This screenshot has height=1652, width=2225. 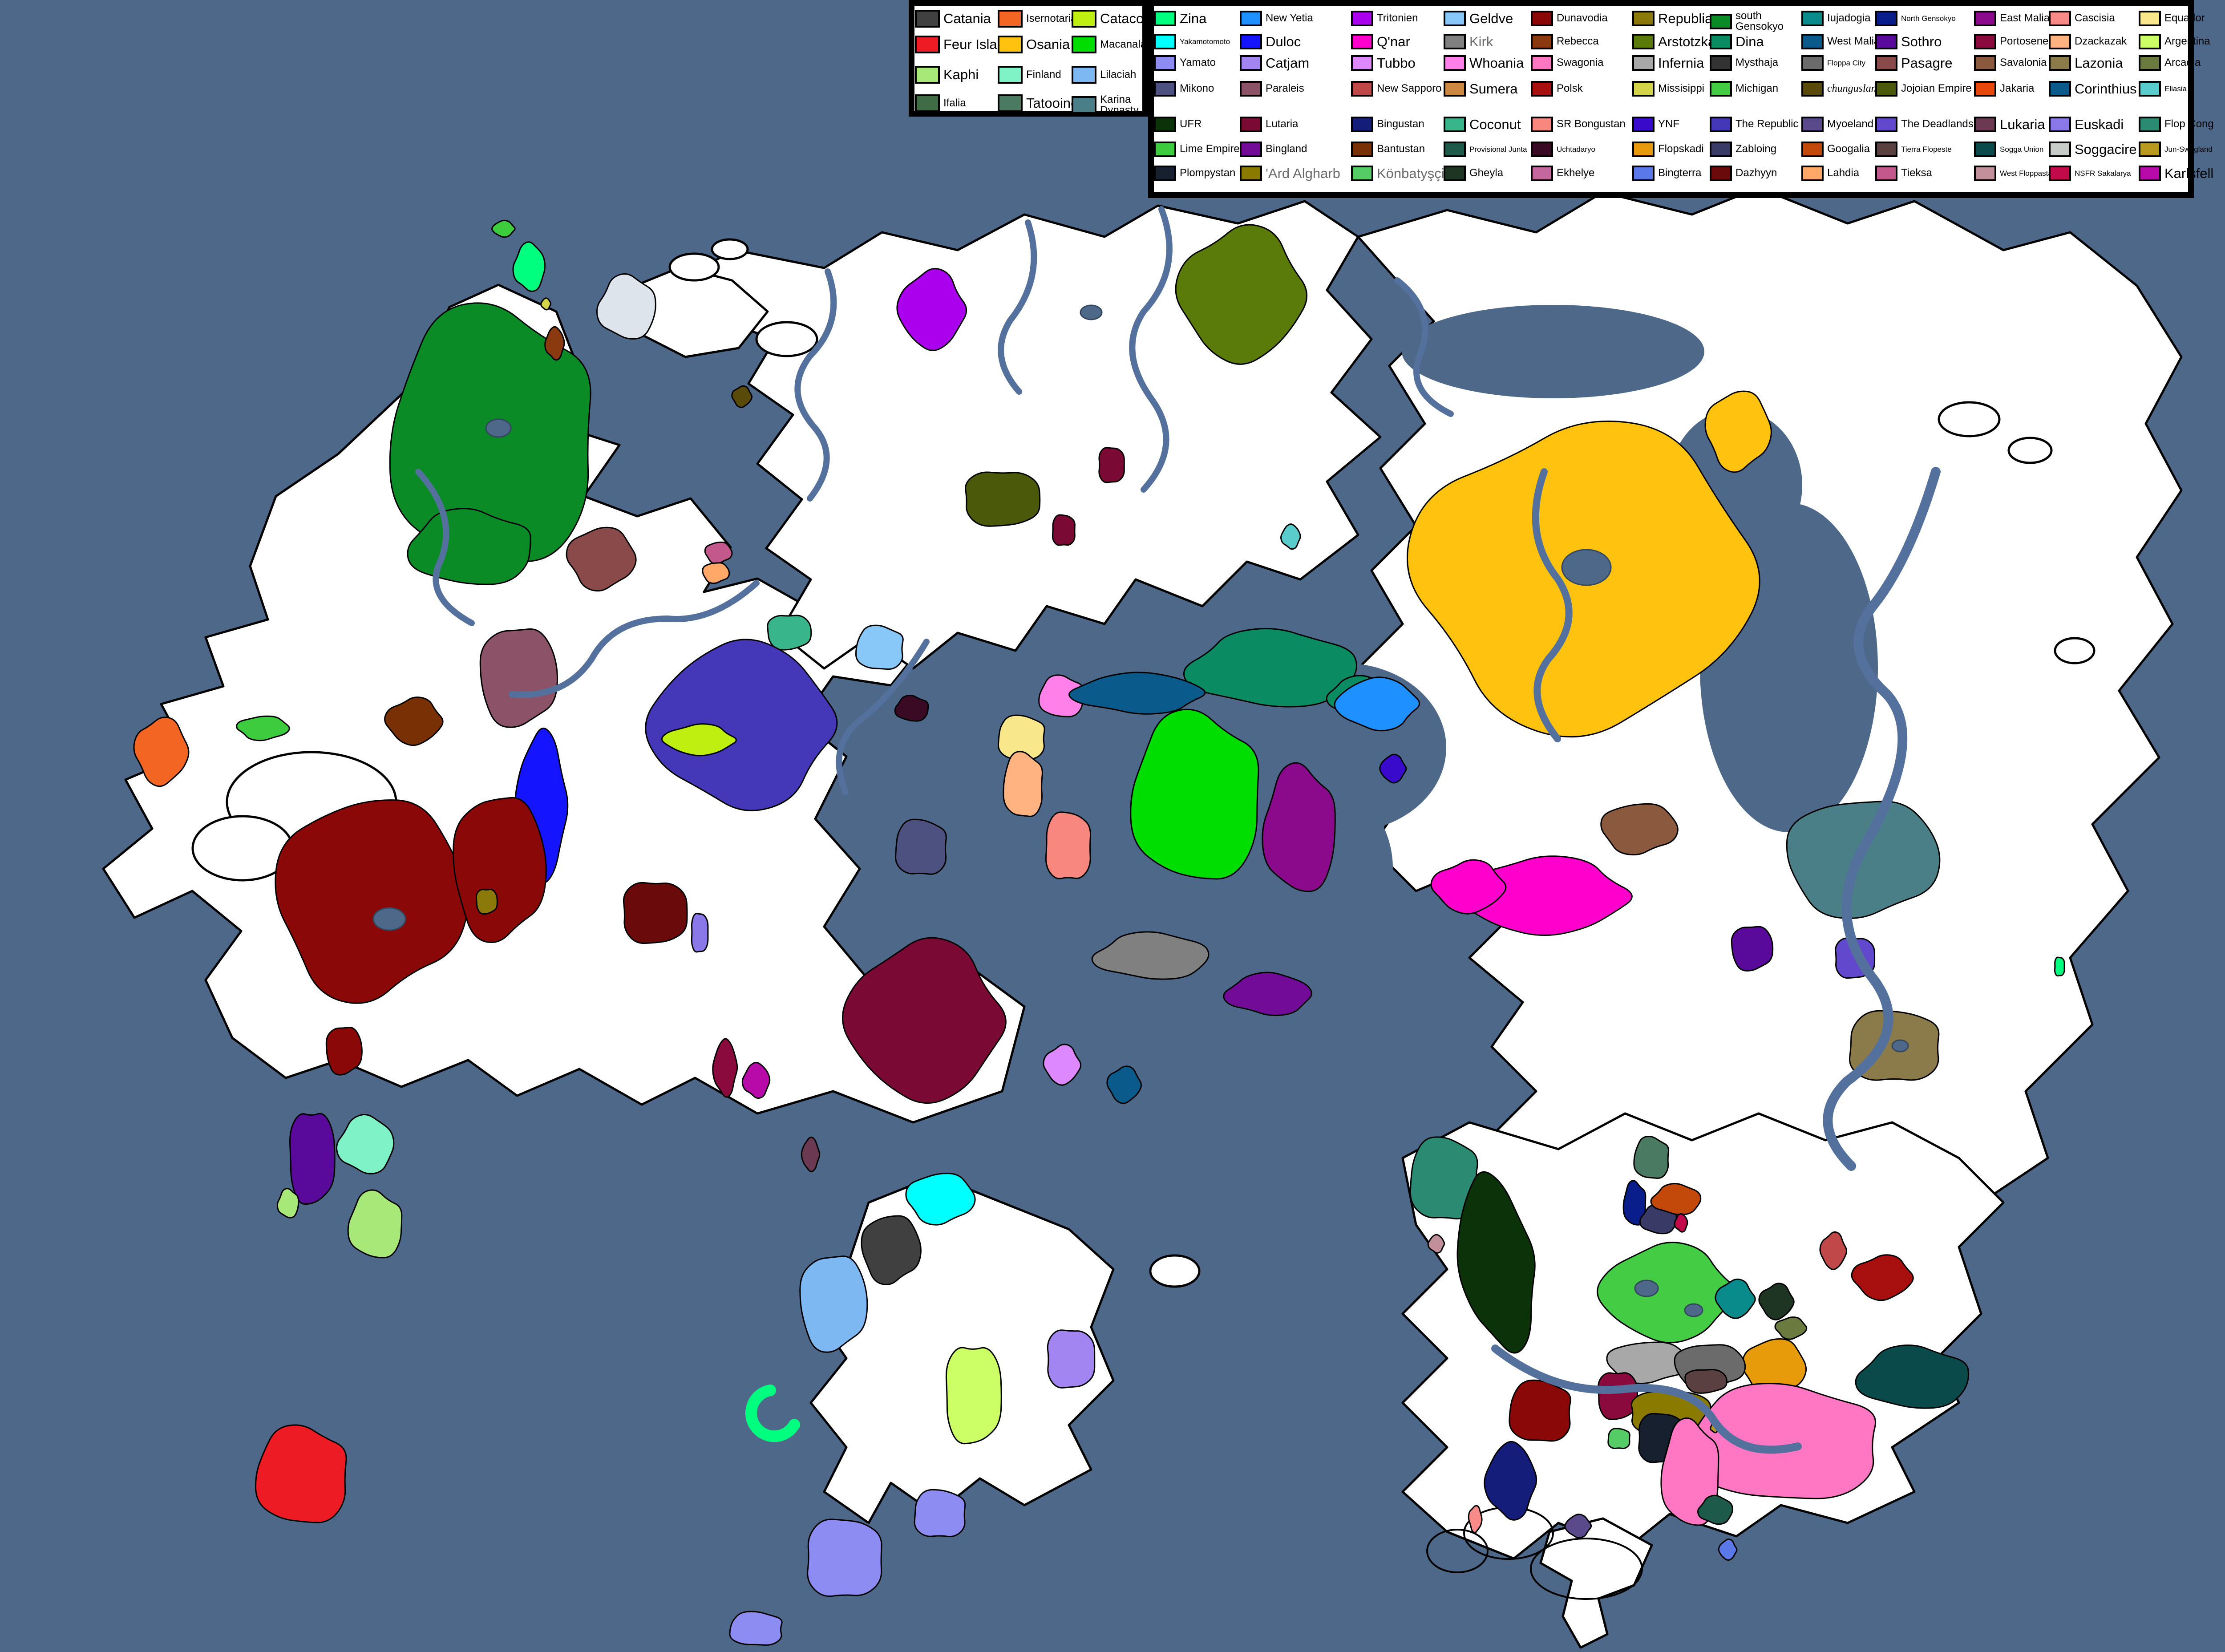 What do you see at coordinates (1290, 536) in the screenshot?
I see `region-eliasia: Eliasia` at bounding box center [1290, 536].